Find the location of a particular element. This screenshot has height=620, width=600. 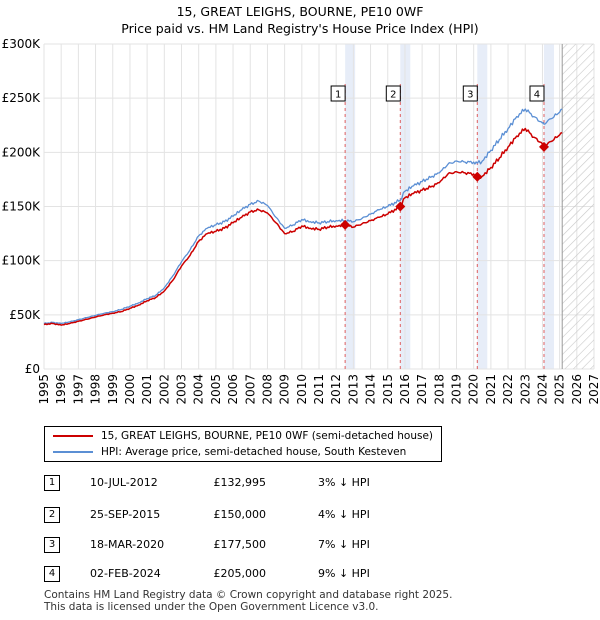

x-tick-label: 2027 is located at coordinates (593, 389).